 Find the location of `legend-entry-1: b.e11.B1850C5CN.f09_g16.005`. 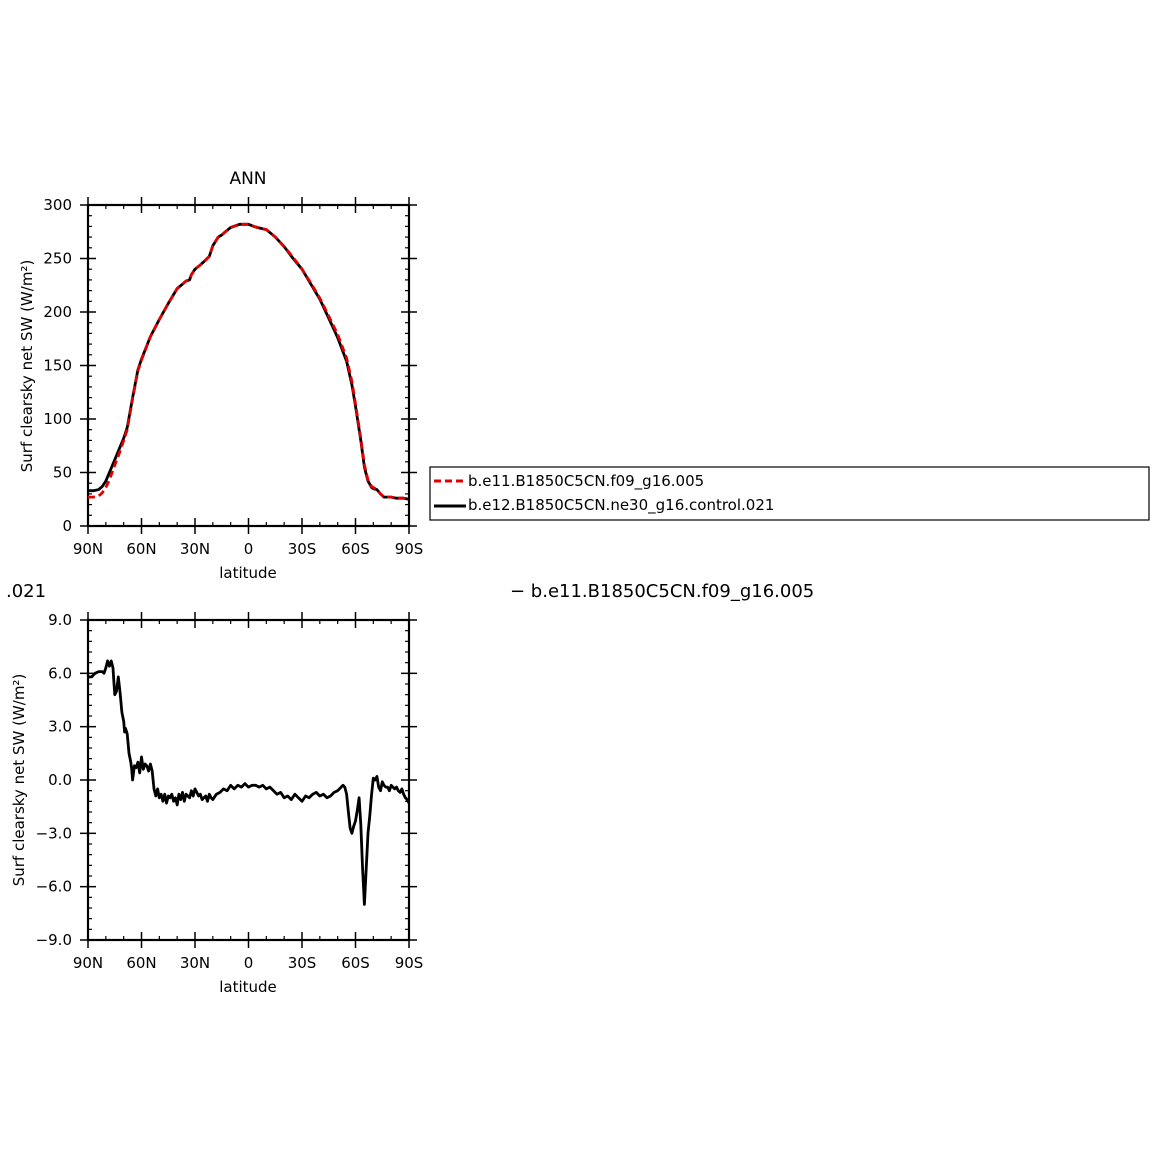

legend-entry-1: b.e11.B1850C5CN.f09_g16.005 is located at coordinates (586, 481).